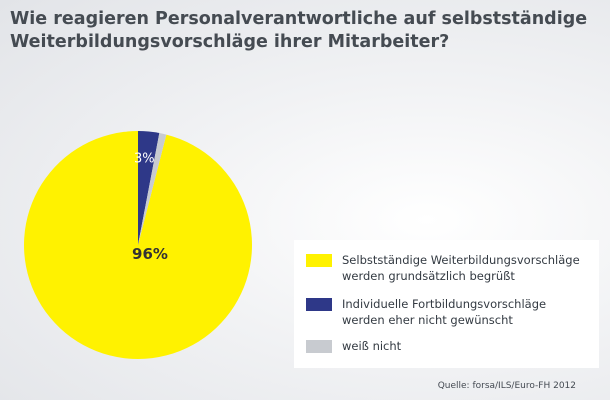 The image size is (610, 400). I want to click on legend-label-not-wanted-line-1: Individuelle Fortbildungsvorschläge, so click(444, 304).